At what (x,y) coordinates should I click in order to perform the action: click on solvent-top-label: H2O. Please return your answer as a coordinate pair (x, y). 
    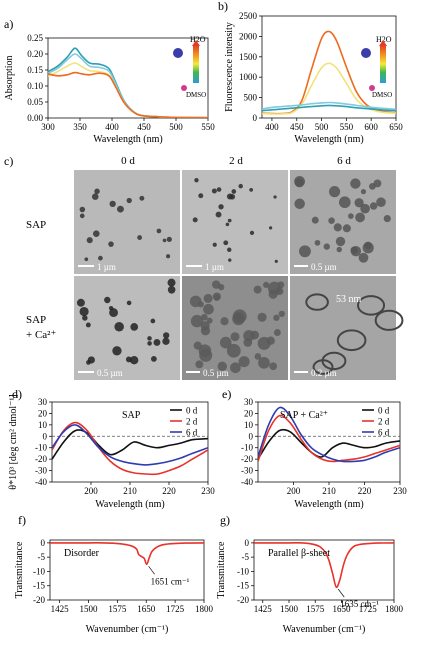
    Looking at the image, I should click on (384, 39).